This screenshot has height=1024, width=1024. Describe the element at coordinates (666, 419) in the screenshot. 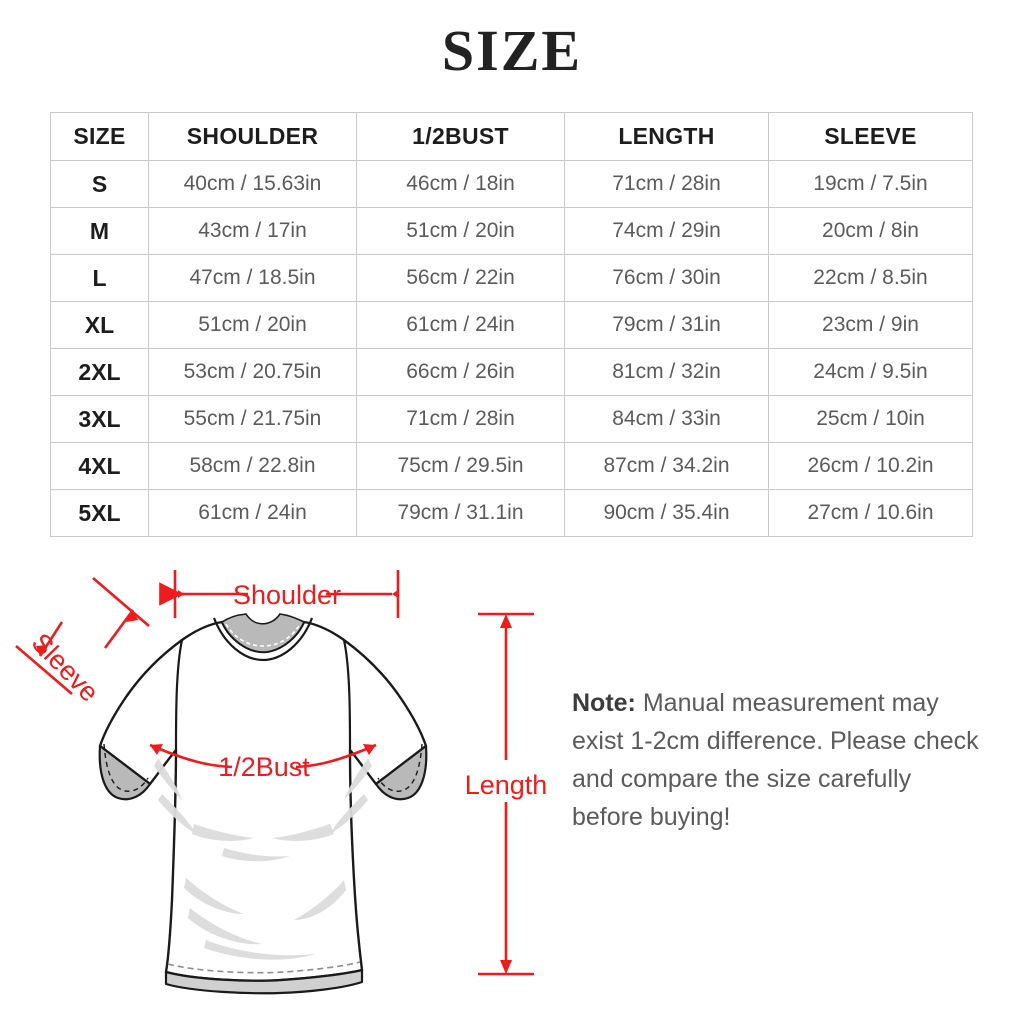

I see `cell-length: 84cm / 33in` at that location.